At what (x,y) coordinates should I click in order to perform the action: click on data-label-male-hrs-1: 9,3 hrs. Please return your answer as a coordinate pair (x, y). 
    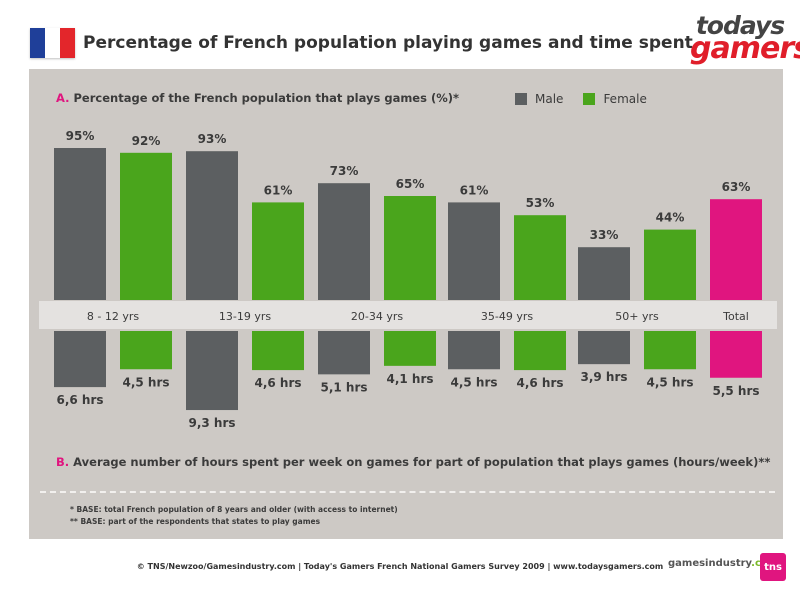
    Looking at the image, I should click on (211, 423).